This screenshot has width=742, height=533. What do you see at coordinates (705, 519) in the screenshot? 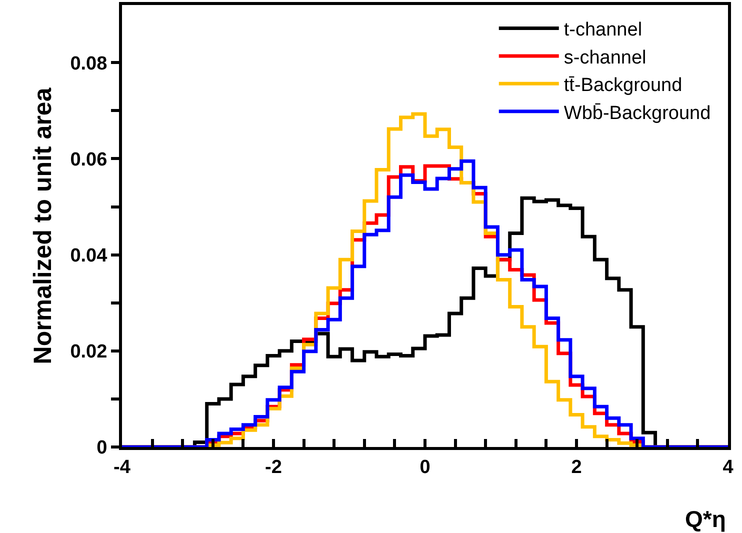
I see `x-axis-title: Q*η` at bounding box center [705, 519].